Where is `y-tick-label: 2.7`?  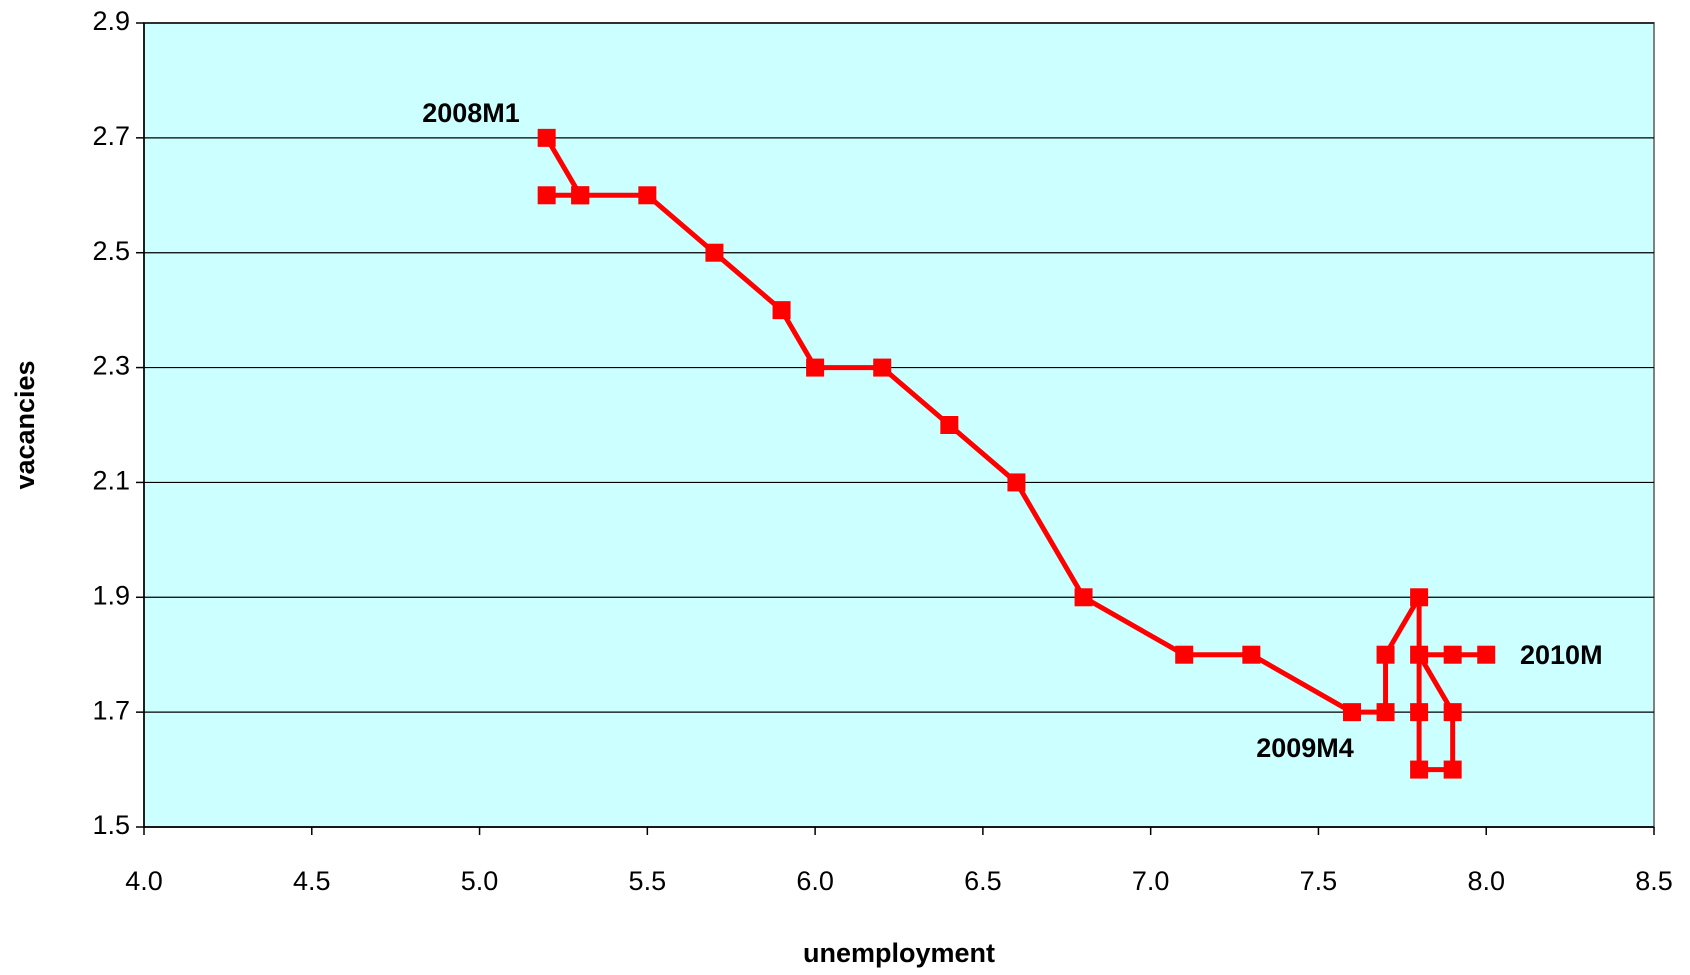 y-tick-label: 2.7 is located at coordinates (111, 136).